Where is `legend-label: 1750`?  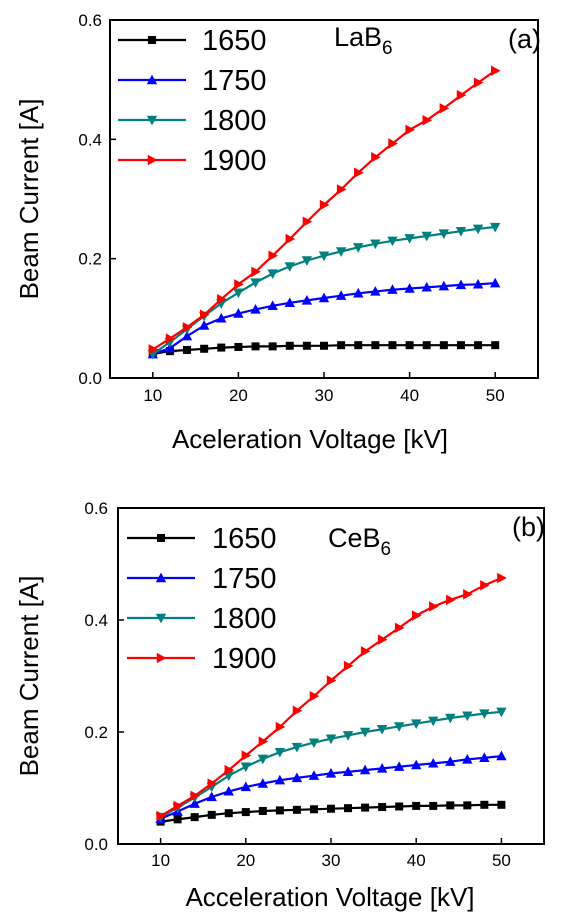
legend-label: 1750 is located at coordinates (244, 579).